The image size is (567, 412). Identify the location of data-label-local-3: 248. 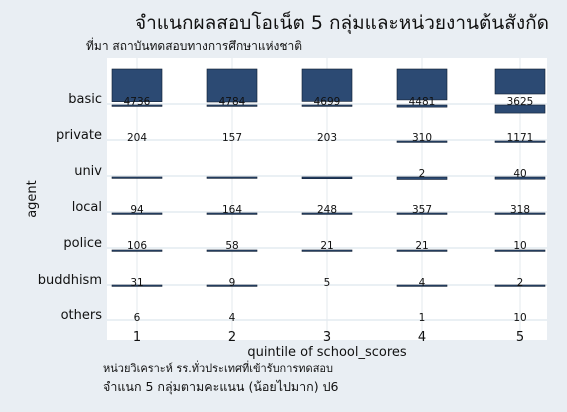
(327, 210).